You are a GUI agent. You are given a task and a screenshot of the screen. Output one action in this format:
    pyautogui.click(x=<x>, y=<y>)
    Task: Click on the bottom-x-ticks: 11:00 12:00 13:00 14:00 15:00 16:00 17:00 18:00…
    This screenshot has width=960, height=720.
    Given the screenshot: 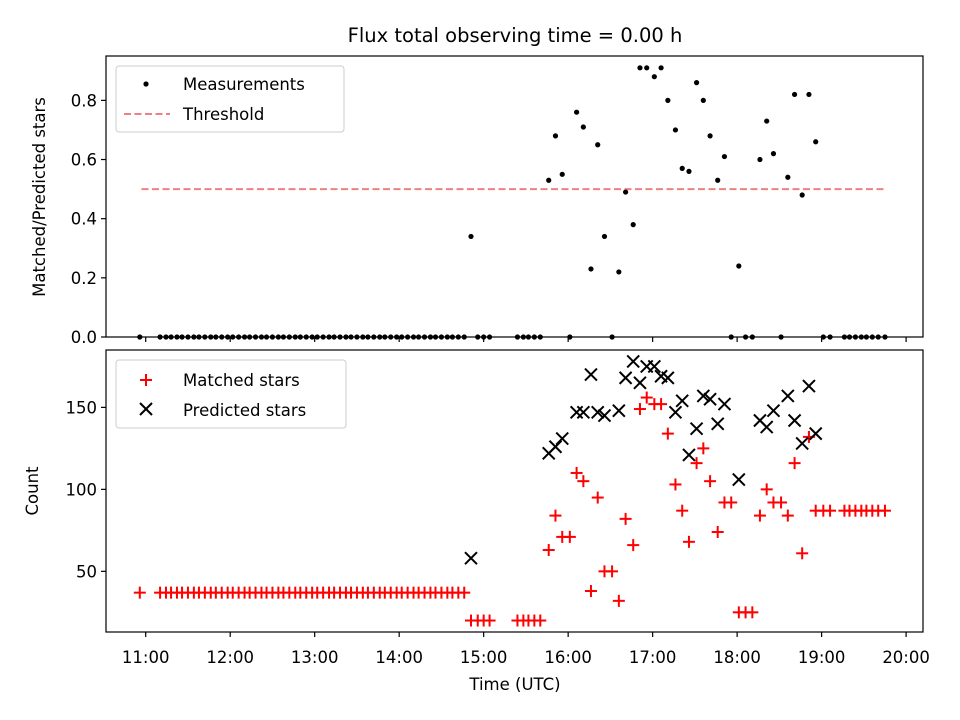 What is the action you would take?
    pyautogui.click(x=526, y=649)
    